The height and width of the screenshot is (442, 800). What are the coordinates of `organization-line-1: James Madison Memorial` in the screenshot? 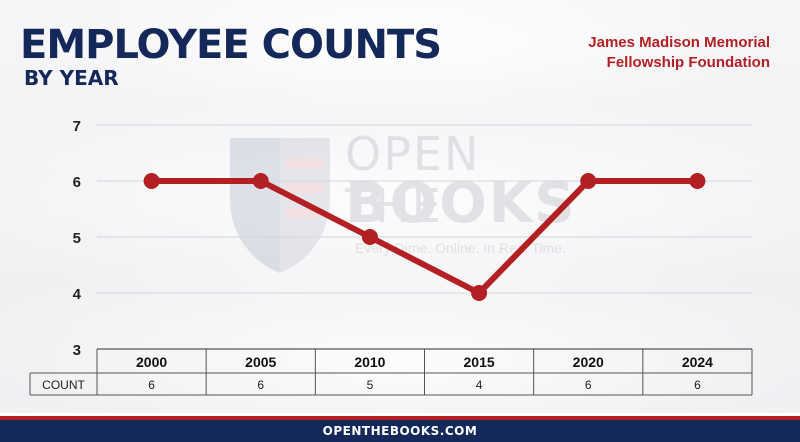 It's located at (679, 42).